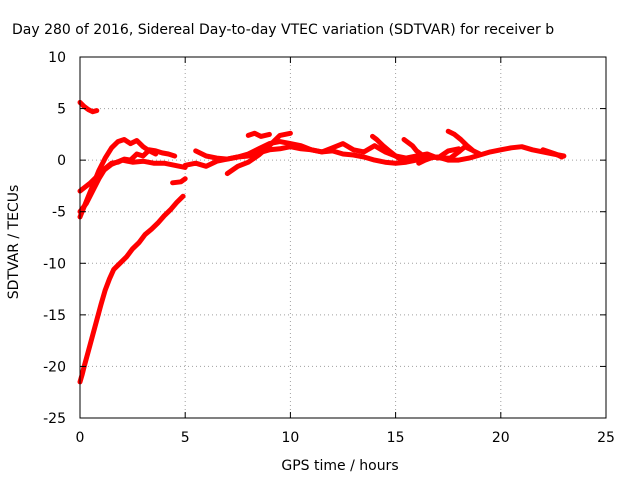  What do you see at coordinates (80, 438) in the screenshot?
I see `x-tick-label: 0` at bounding box center [80, 438].